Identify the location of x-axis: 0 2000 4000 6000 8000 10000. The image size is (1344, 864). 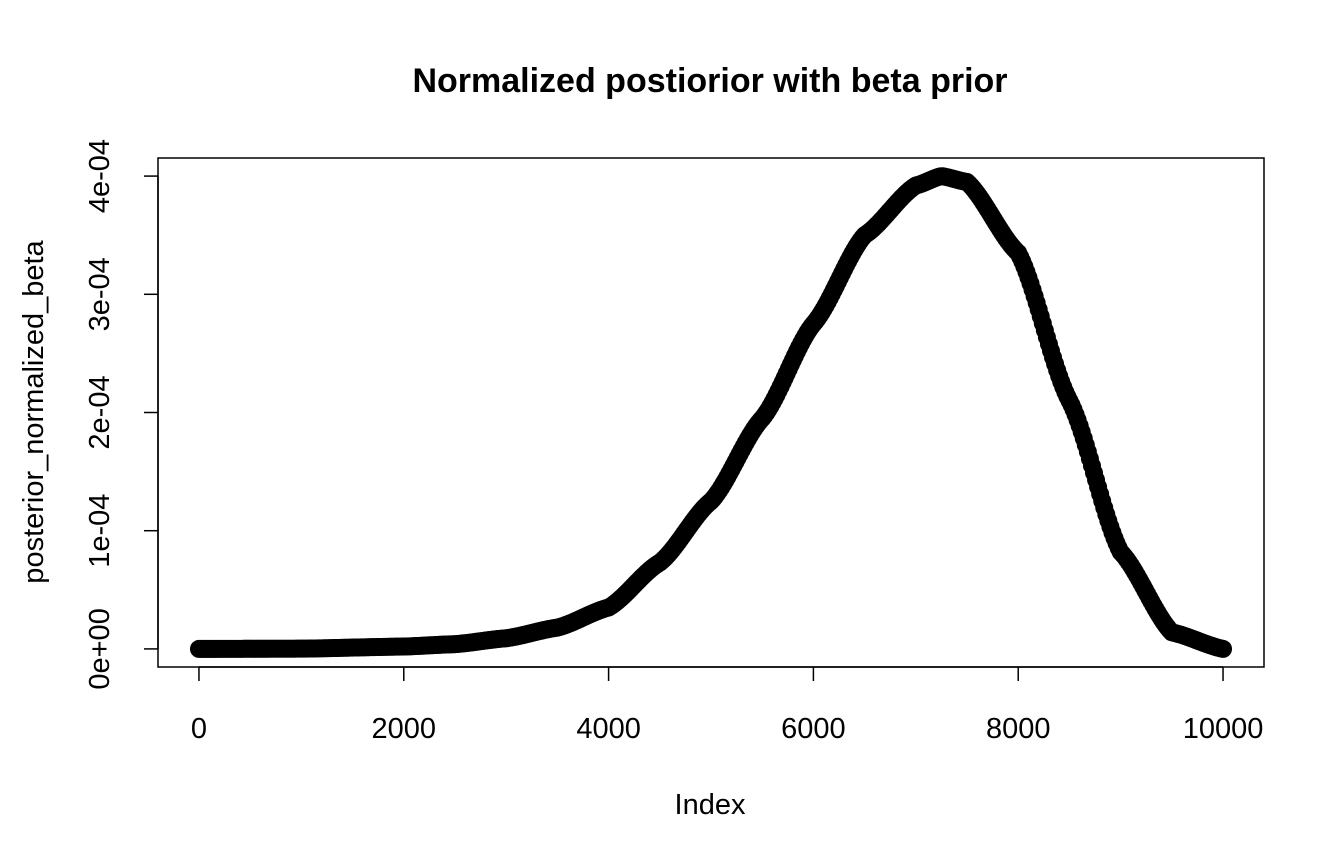
(727, 705).